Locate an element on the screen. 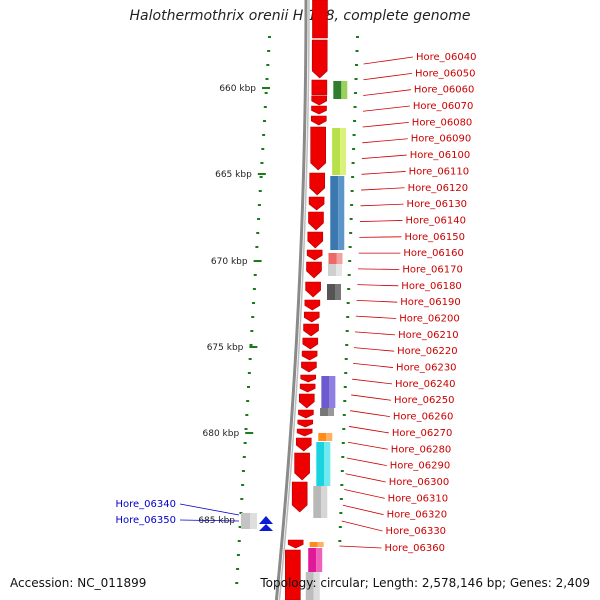  reverse-gene-block-shade is located at coordinates (253, 521).